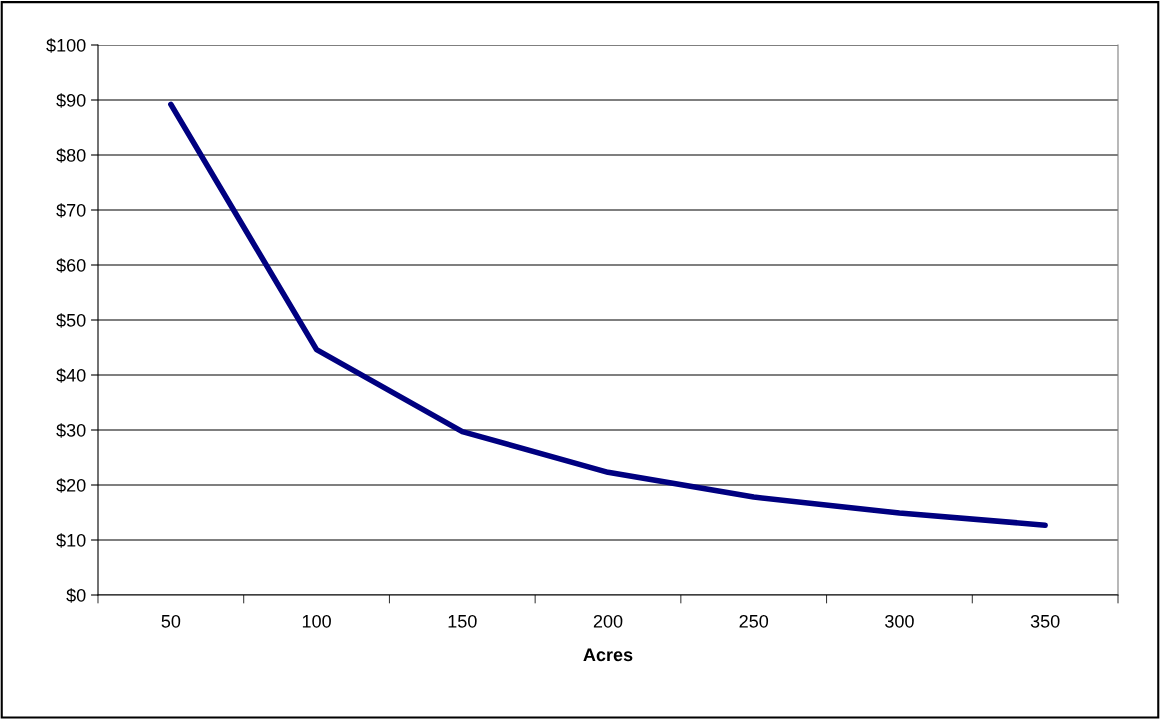 Image resolution: width=1160 pixels, height=719 pixels. I want to click on x-tick-label: 250, so click(754, 621).